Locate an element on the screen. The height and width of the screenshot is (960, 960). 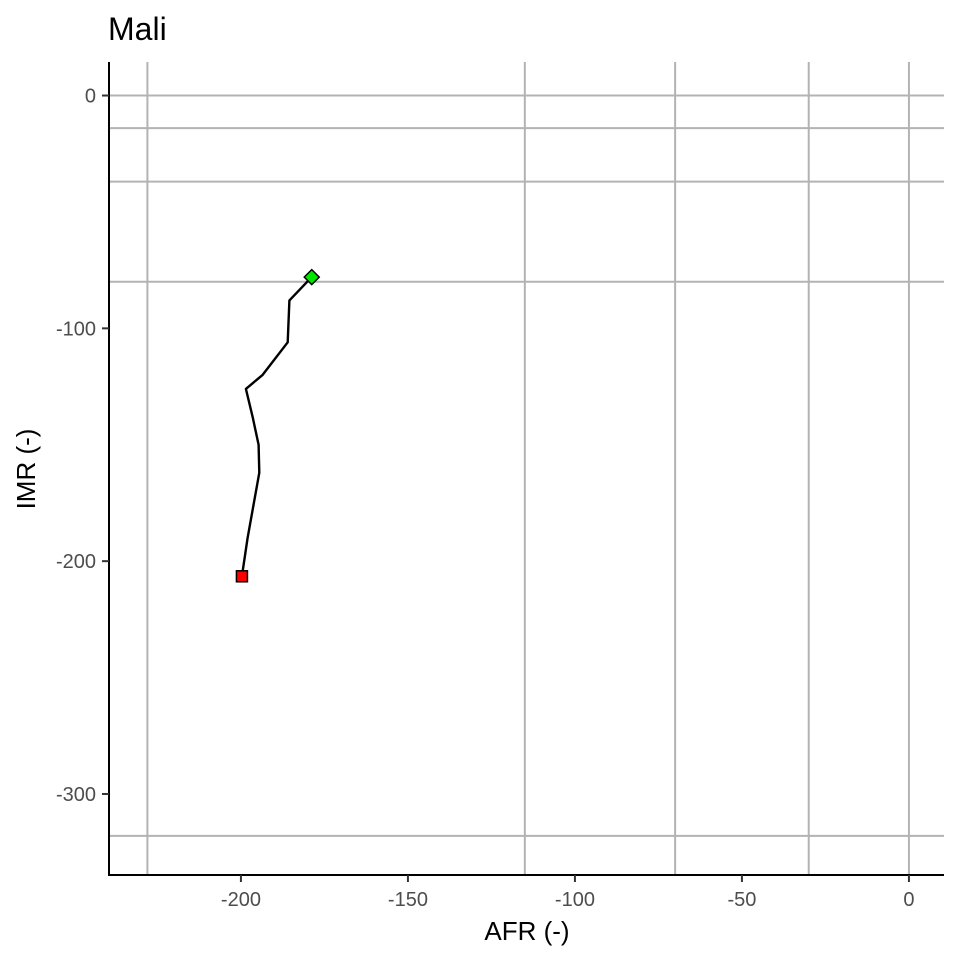
x-tick-label: -150 is located at coordinates (408, 900).